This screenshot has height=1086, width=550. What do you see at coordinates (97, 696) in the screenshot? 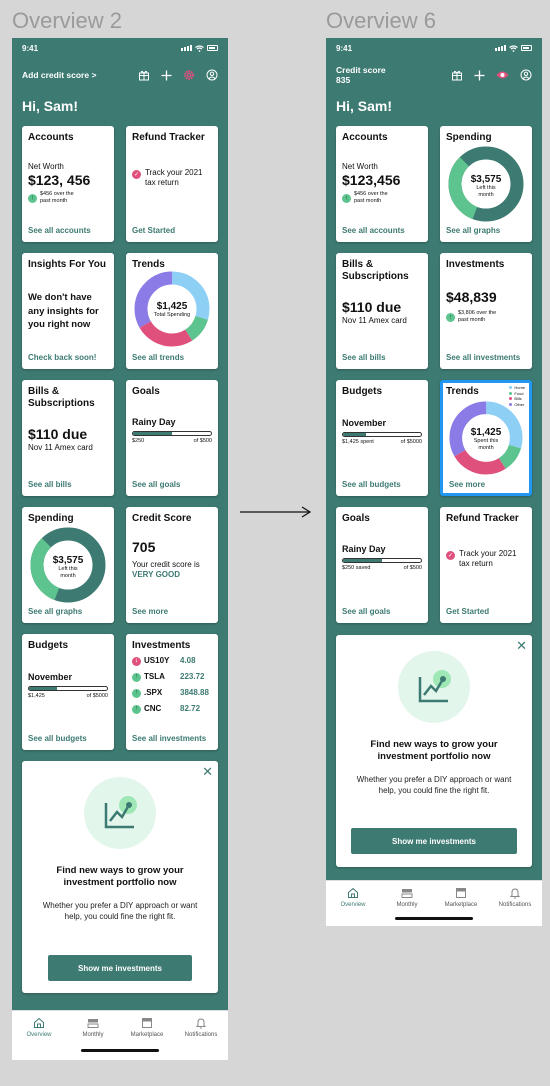
I see `budget-to: of $5000` at bounding box center [97, 696].